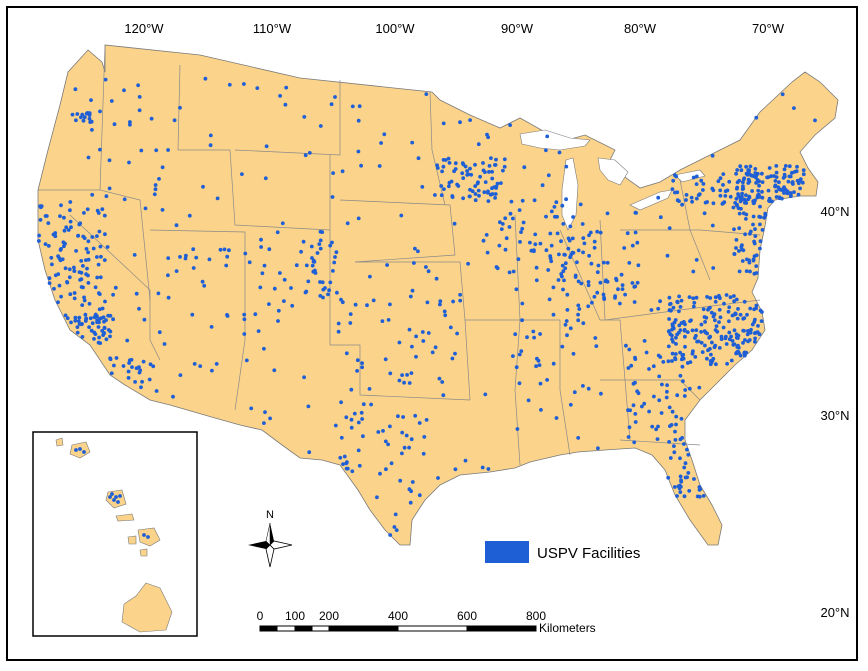 The height and width of the screenshot is (671, 868). I want to click on lat-label-20n: 20°N, so click(834, 612).